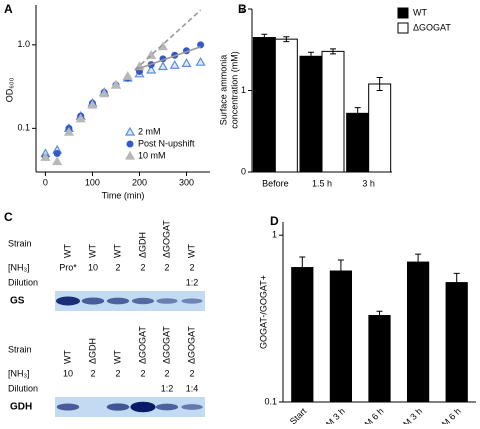 The width and height of the screenshot is (480, 429). I want to click on y-tick-label: 1.0, so click(23, 44).